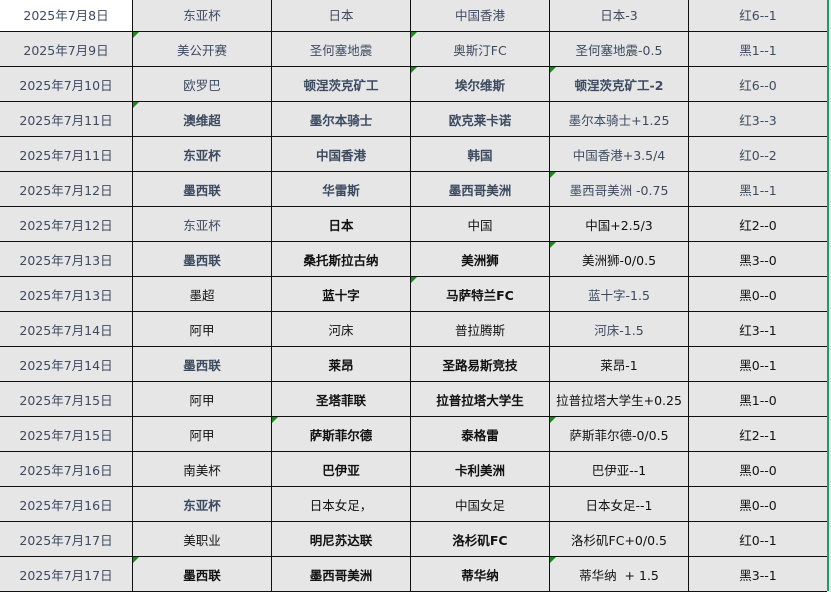 This screenshot has width=831, height=592. What do you see at coordinates (341, 259) in the screenshot?
I see `home-team-cell: 桑托斯拉古纳` at bounding box center [341, 259].